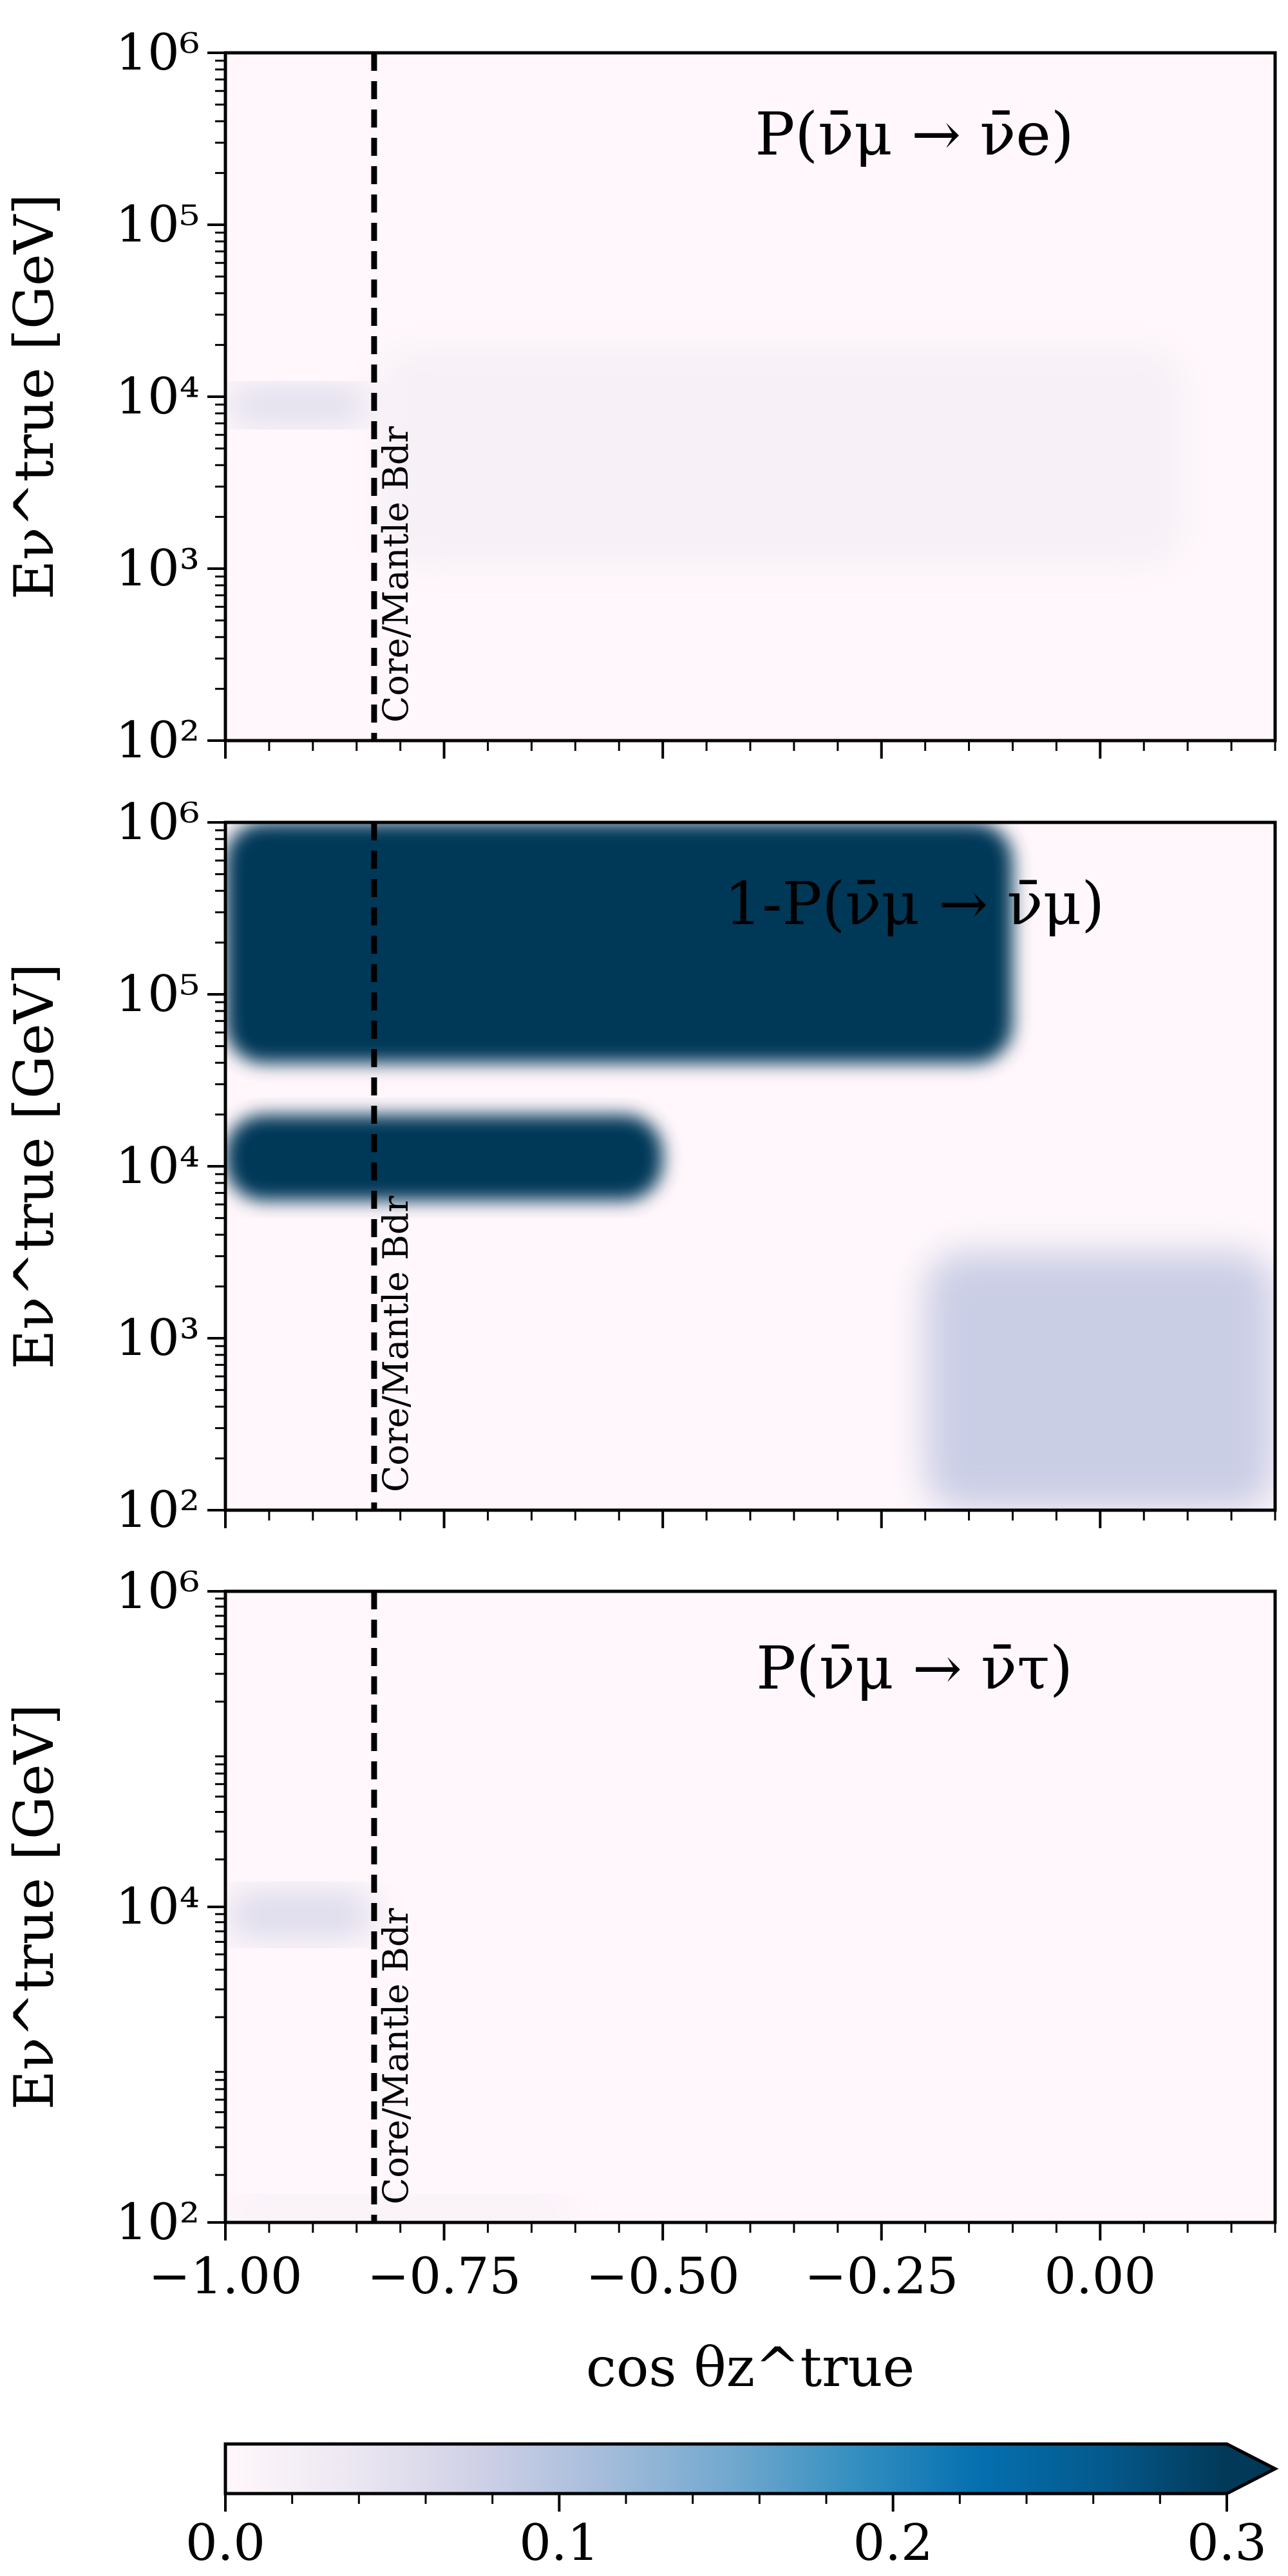 The height and width of the screenshot is (2576, 1288). I want to click on colorbar: 0.0 0.1 0.2 0.3, so click(732, 2507).